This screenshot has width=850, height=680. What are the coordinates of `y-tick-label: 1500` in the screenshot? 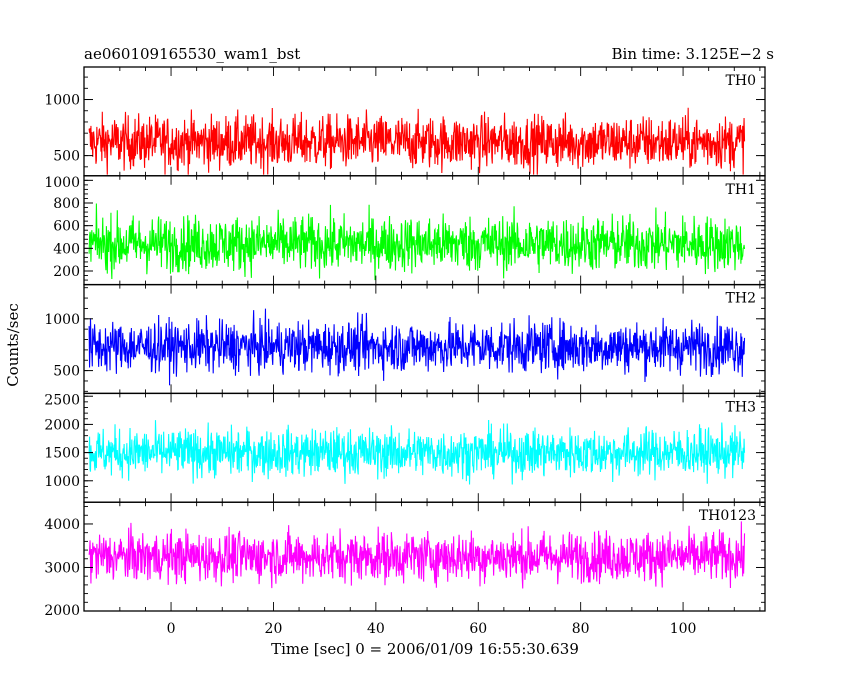 It's located at (62, 454).